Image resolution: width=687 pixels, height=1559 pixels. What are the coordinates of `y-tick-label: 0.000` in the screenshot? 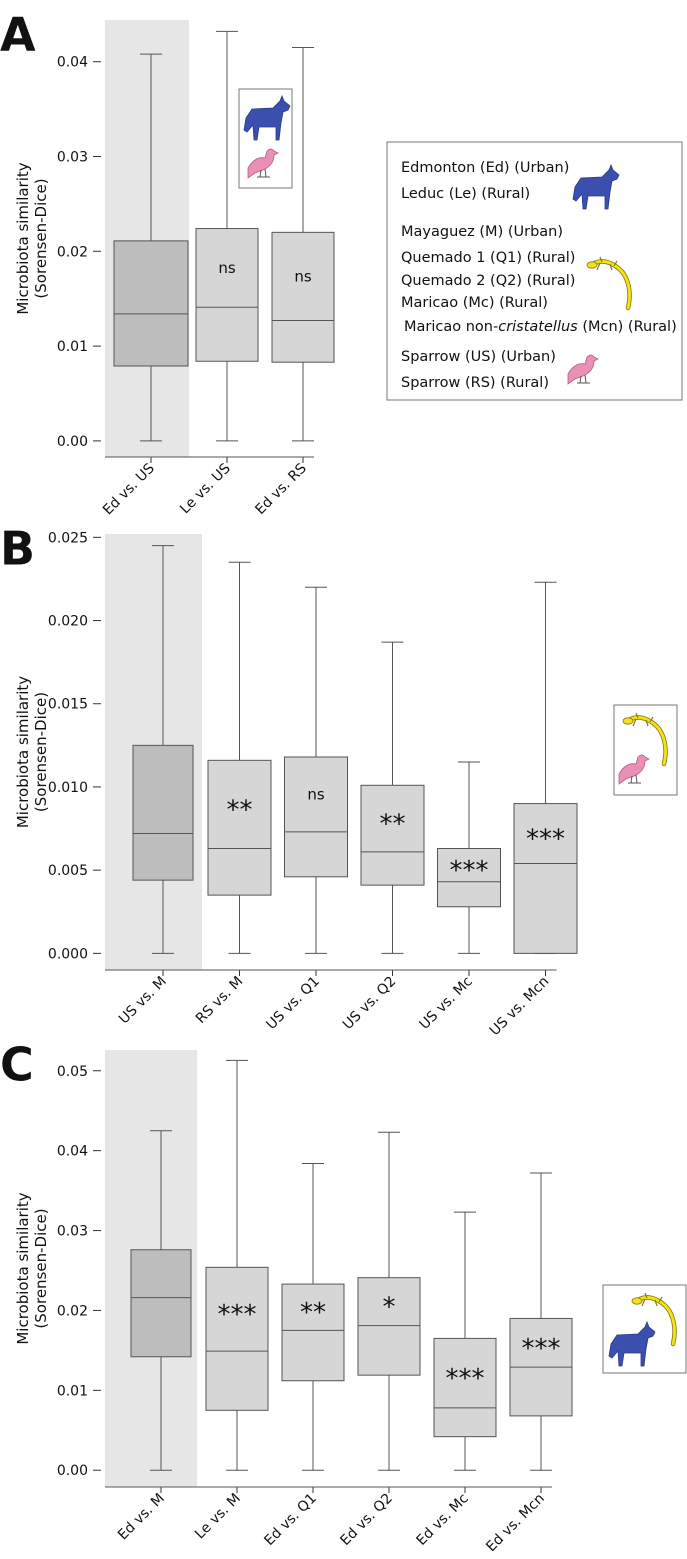 It's located at (68, 954).